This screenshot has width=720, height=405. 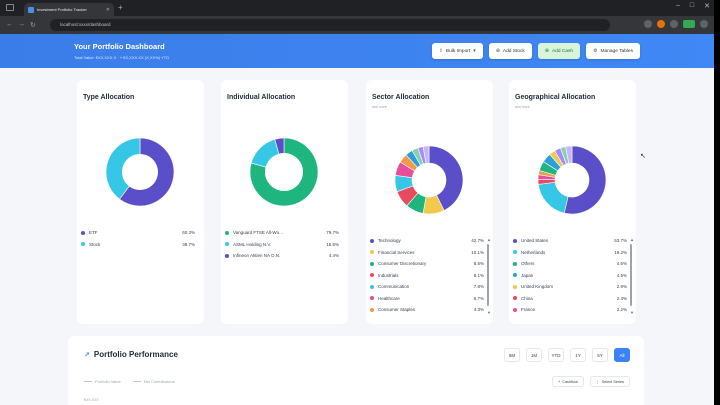 What do you see at coordinates (477, 252) in the screenshot?
I see `legend-percent: 10.1%` at bounding box center [477, 252].